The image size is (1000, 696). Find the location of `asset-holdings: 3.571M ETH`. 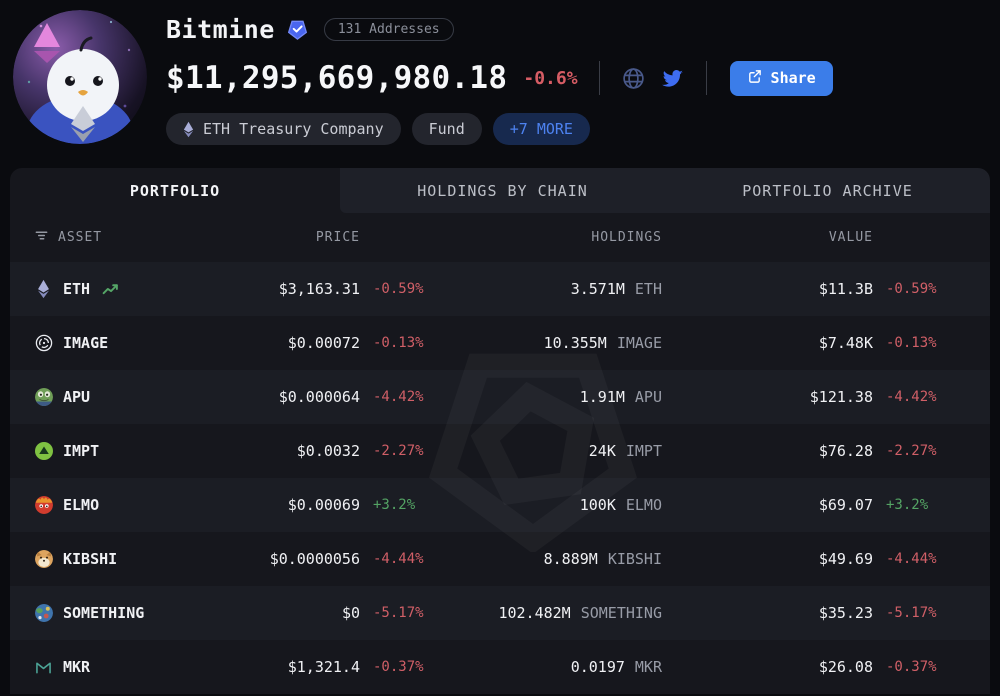

asset-holdings: 3.571M ETH is located at coordinates (616, 289).